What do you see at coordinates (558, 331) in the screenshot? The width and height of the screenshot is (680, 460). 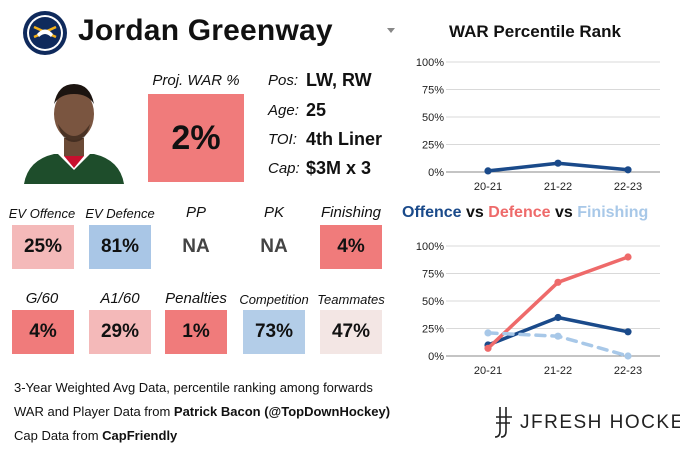 I see `series-line-offence` at bounding box center [558, 331].